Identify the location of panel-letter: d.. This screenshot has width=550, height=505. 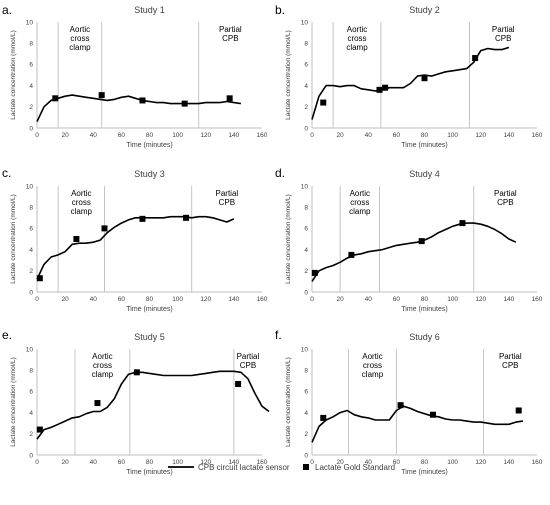
(280, 173).